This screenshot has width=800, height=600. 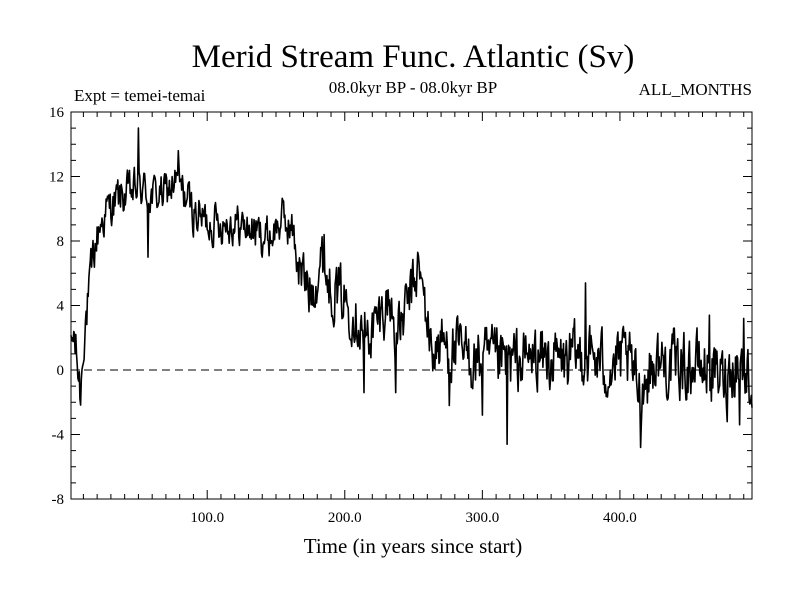 I want to click on y-tick-label: 8, so click(x=61, y=242).